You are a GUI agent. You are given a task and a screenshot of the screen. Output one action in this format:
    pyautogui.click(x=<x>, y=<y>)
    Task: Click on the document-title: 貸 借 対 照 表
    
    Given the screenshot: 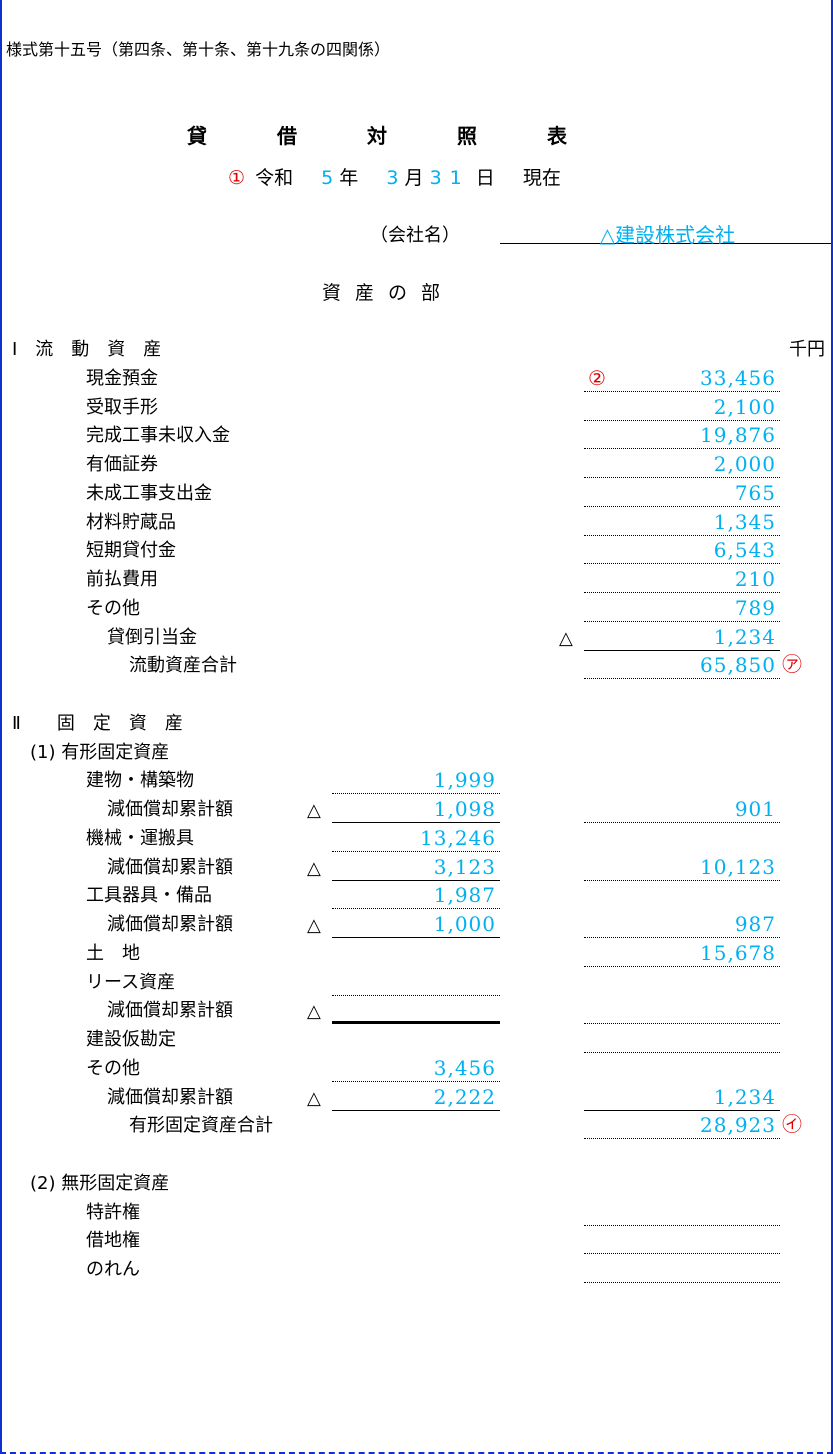 What is the action you would take?
    pyautogui.click(x=377, y=134)
    